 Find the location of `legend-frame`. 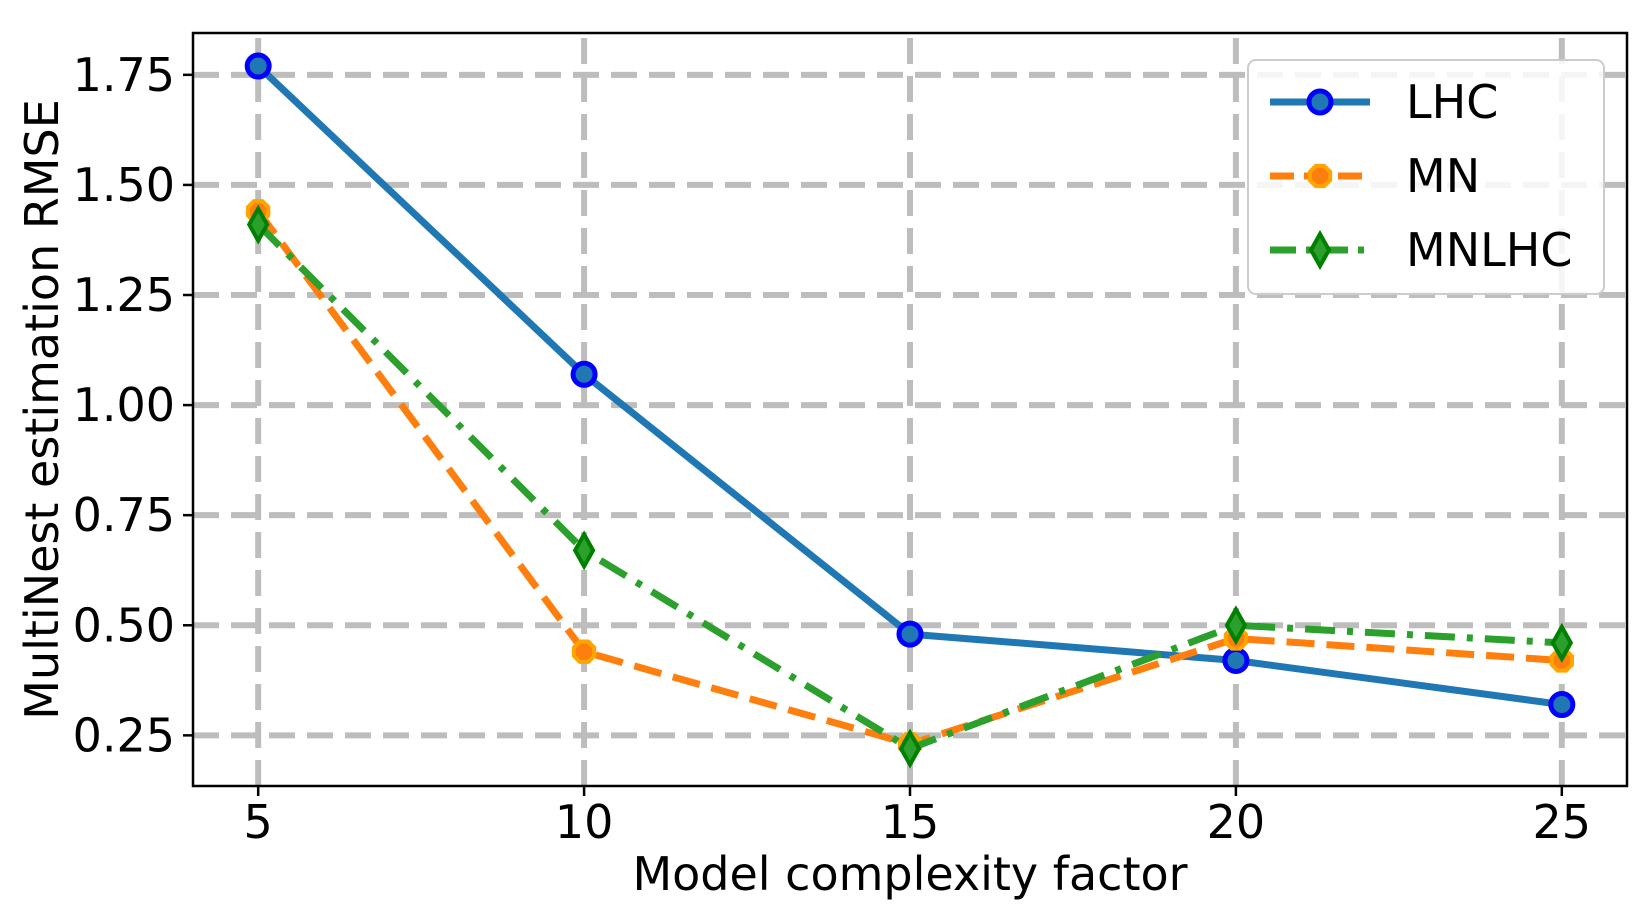

legend-frame is located at coordinates (1426, 177).